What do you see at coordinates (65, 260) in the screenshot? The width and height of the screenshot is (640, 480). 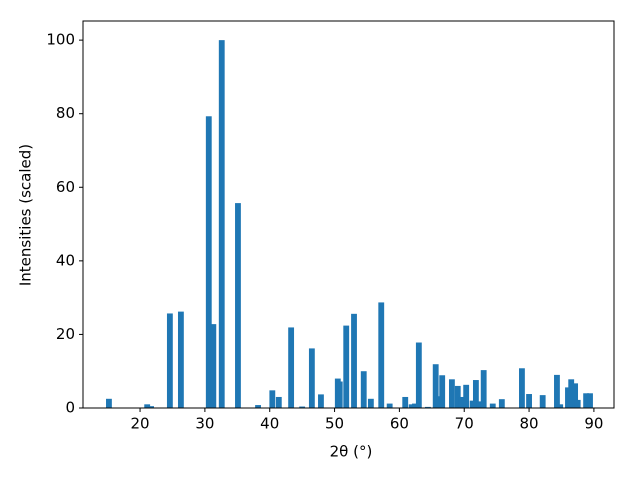 I see `y-tick-label: 40` at bounding box center [65, 260].